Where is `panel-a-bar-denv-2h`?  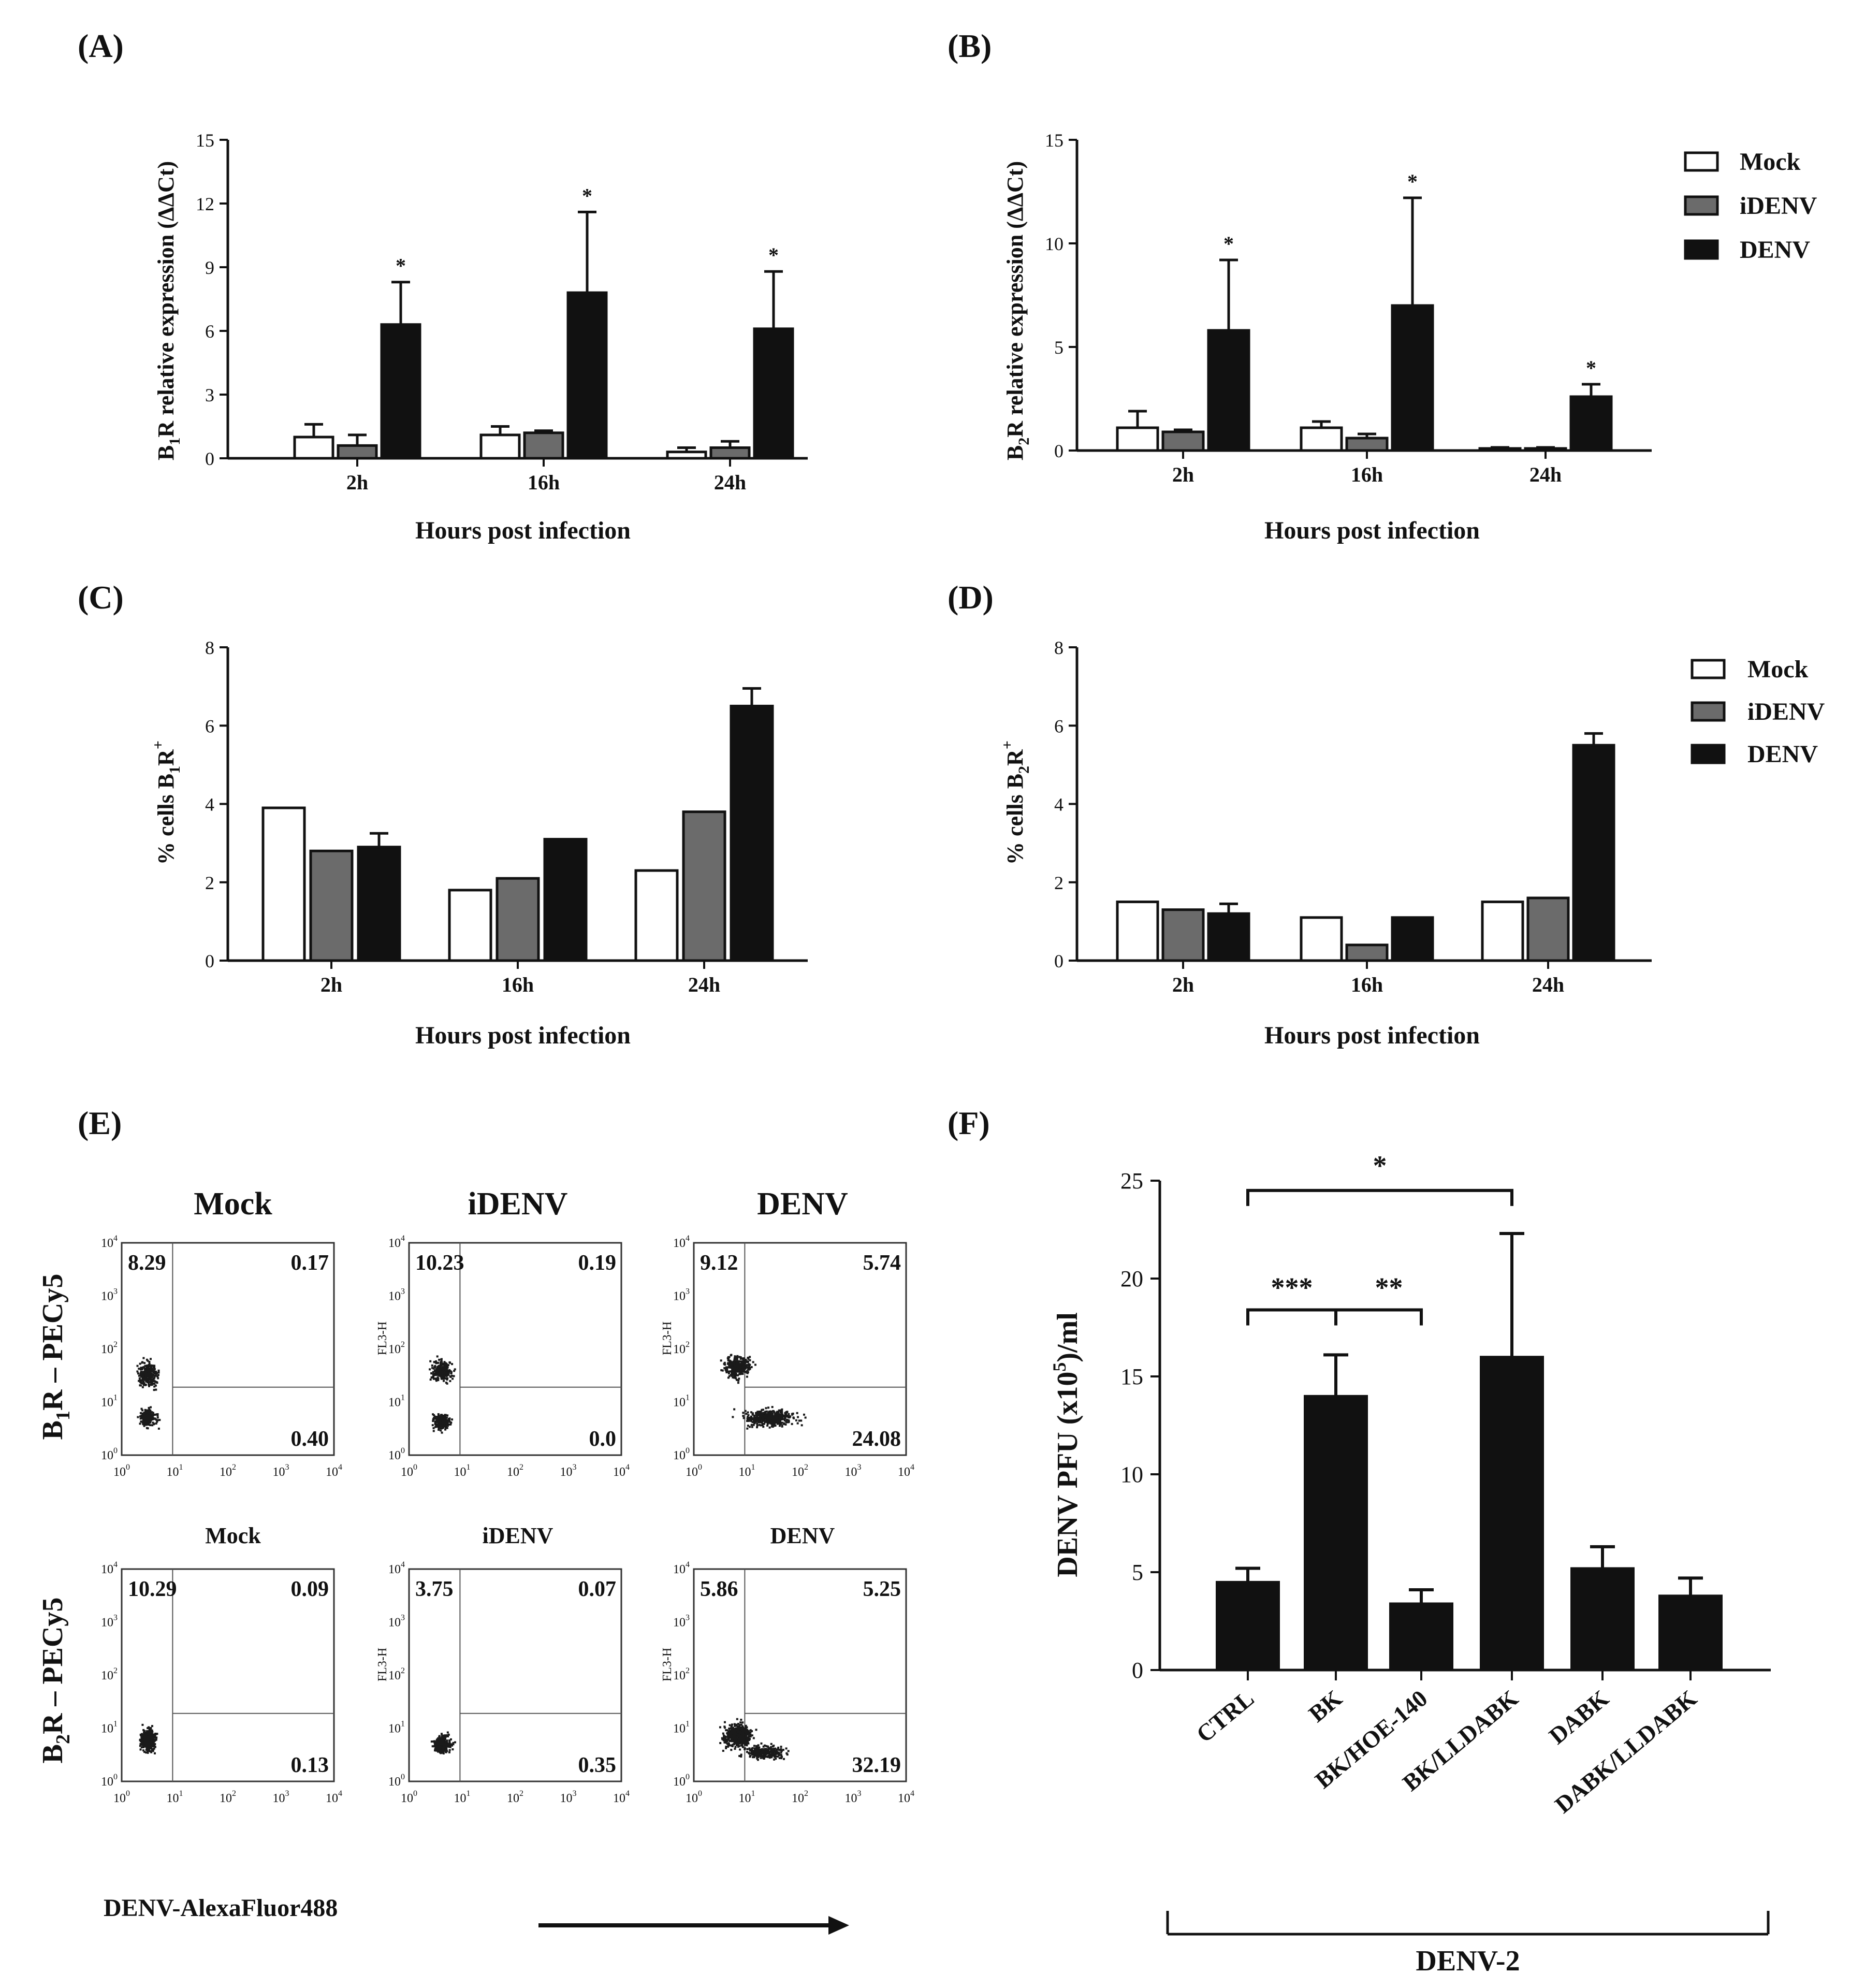
panel-a-bar-denv-2h is located at coordinates (400, 391).